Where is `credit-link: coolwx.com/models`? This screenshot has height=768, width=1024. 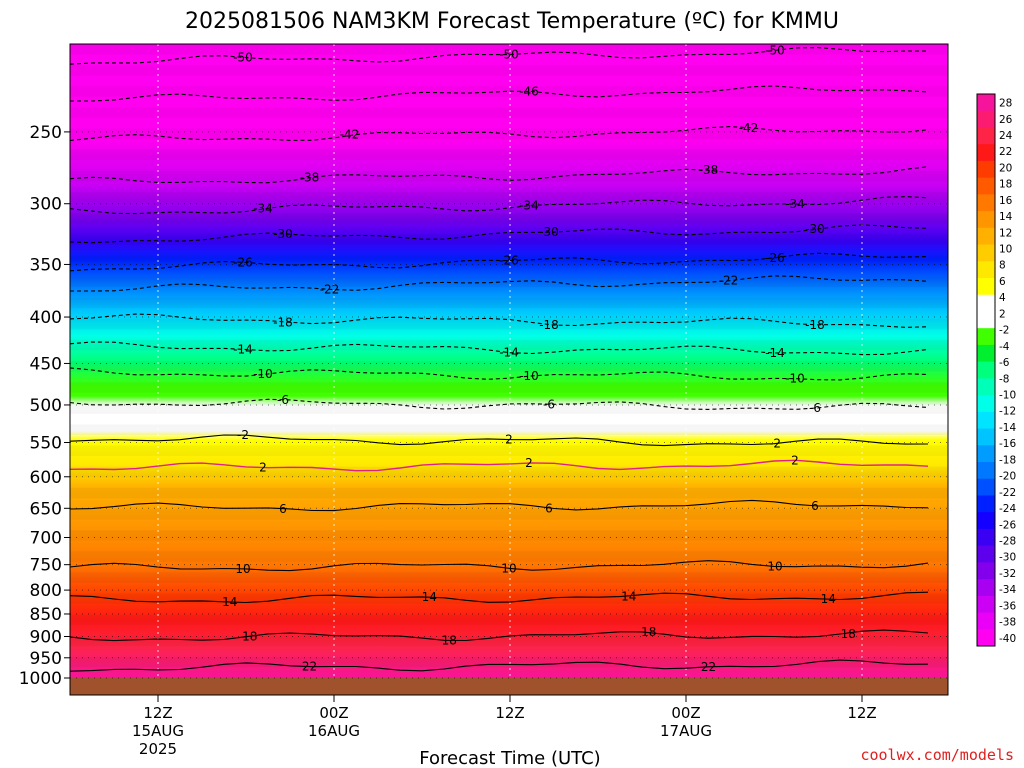 credit-link: coolwx.com/models is located at coordinates (937, 755).